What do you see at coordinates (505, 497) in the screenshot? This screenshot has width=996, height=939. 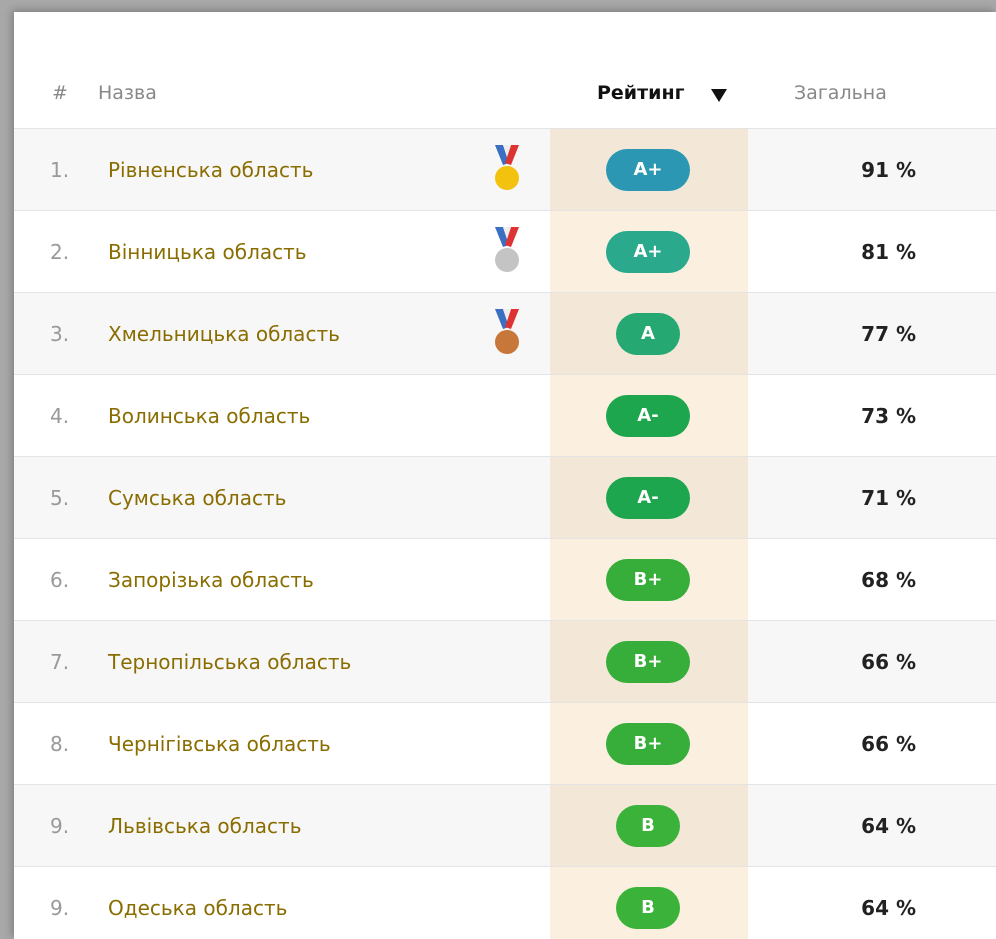 I see `table-row: 5. Сумська область A- 71 %` at bounding box center [505, 497].